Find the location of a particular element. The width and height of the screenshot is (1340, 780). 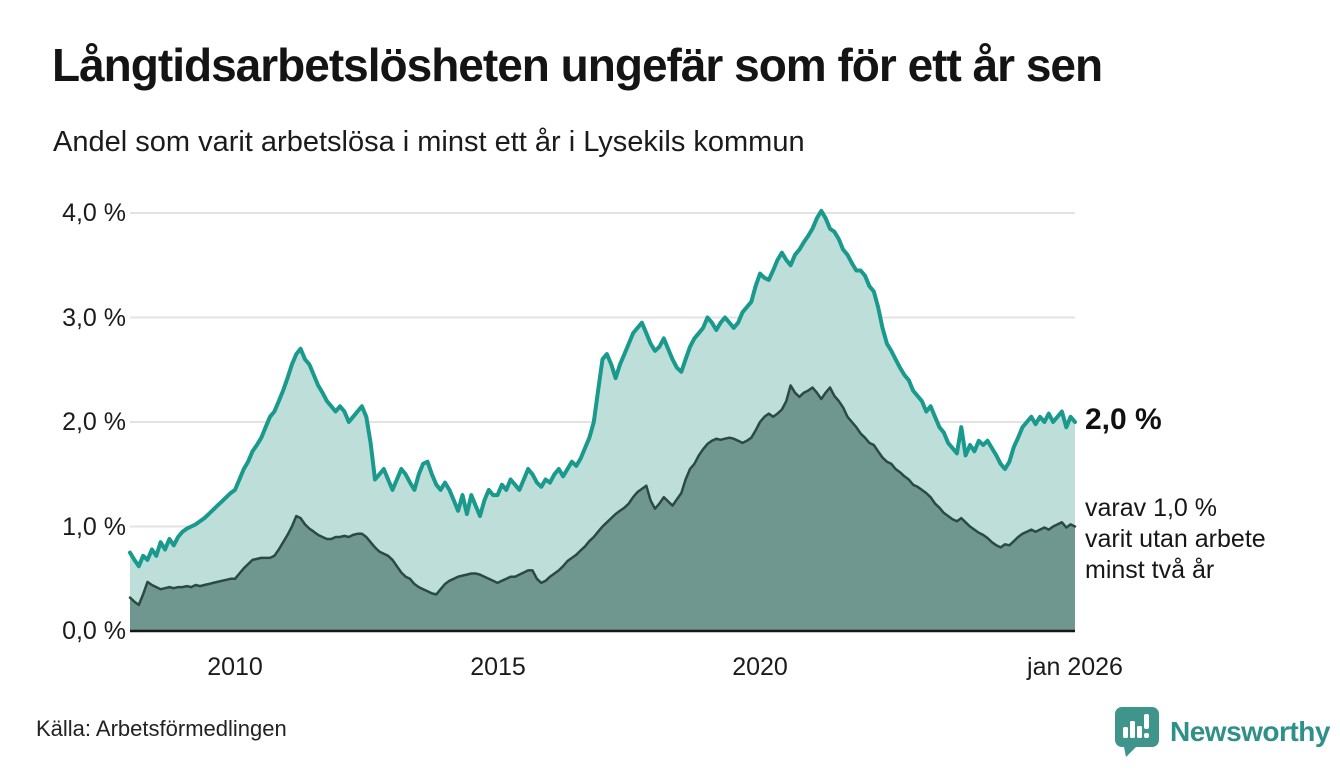

newsworthy-logo-icon is located at coordinates (1137, 732).